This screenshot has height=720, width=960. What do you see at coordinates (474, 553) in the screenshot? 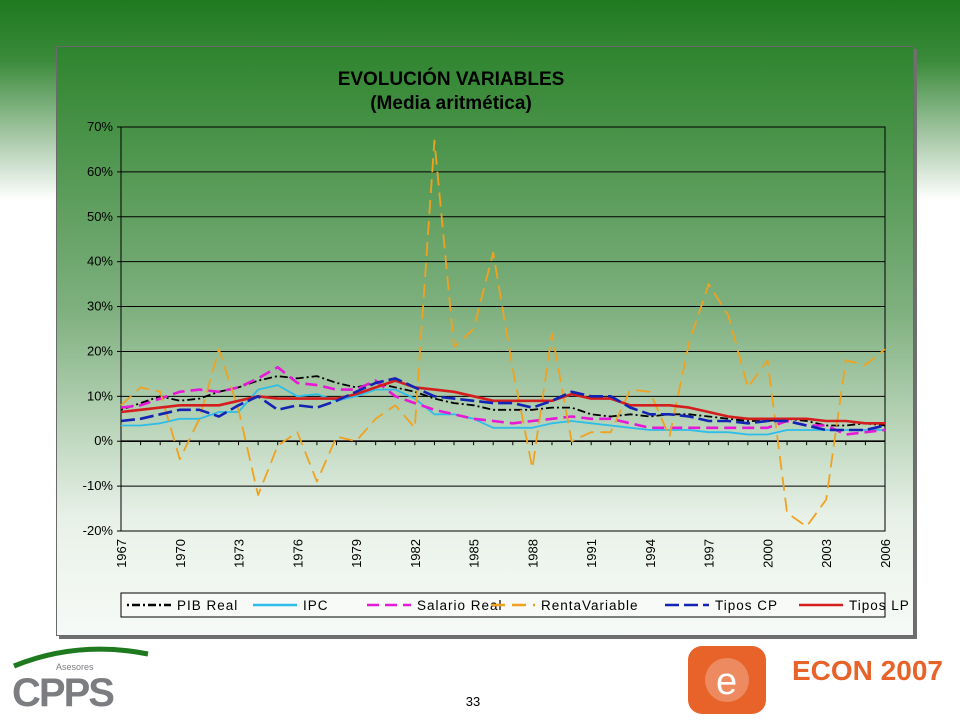
I see `x-tick-label: 1985` at bounding box center [474, 553].